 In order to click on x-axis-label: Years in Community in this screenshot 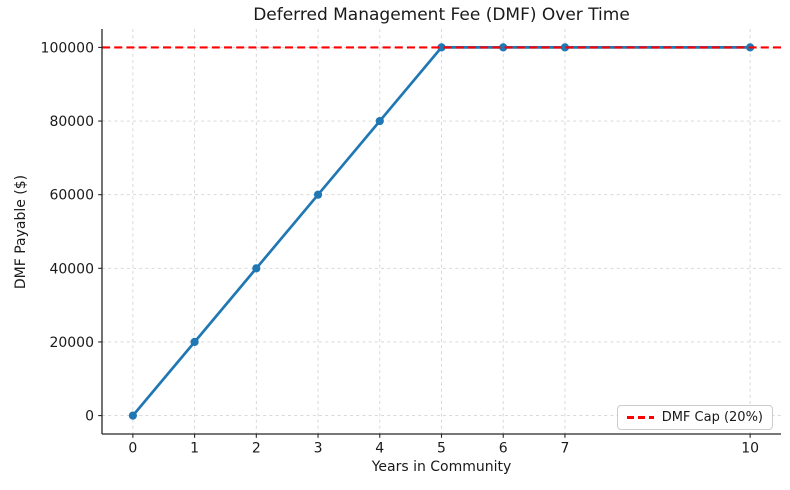, I will do `click(441, 467)`.